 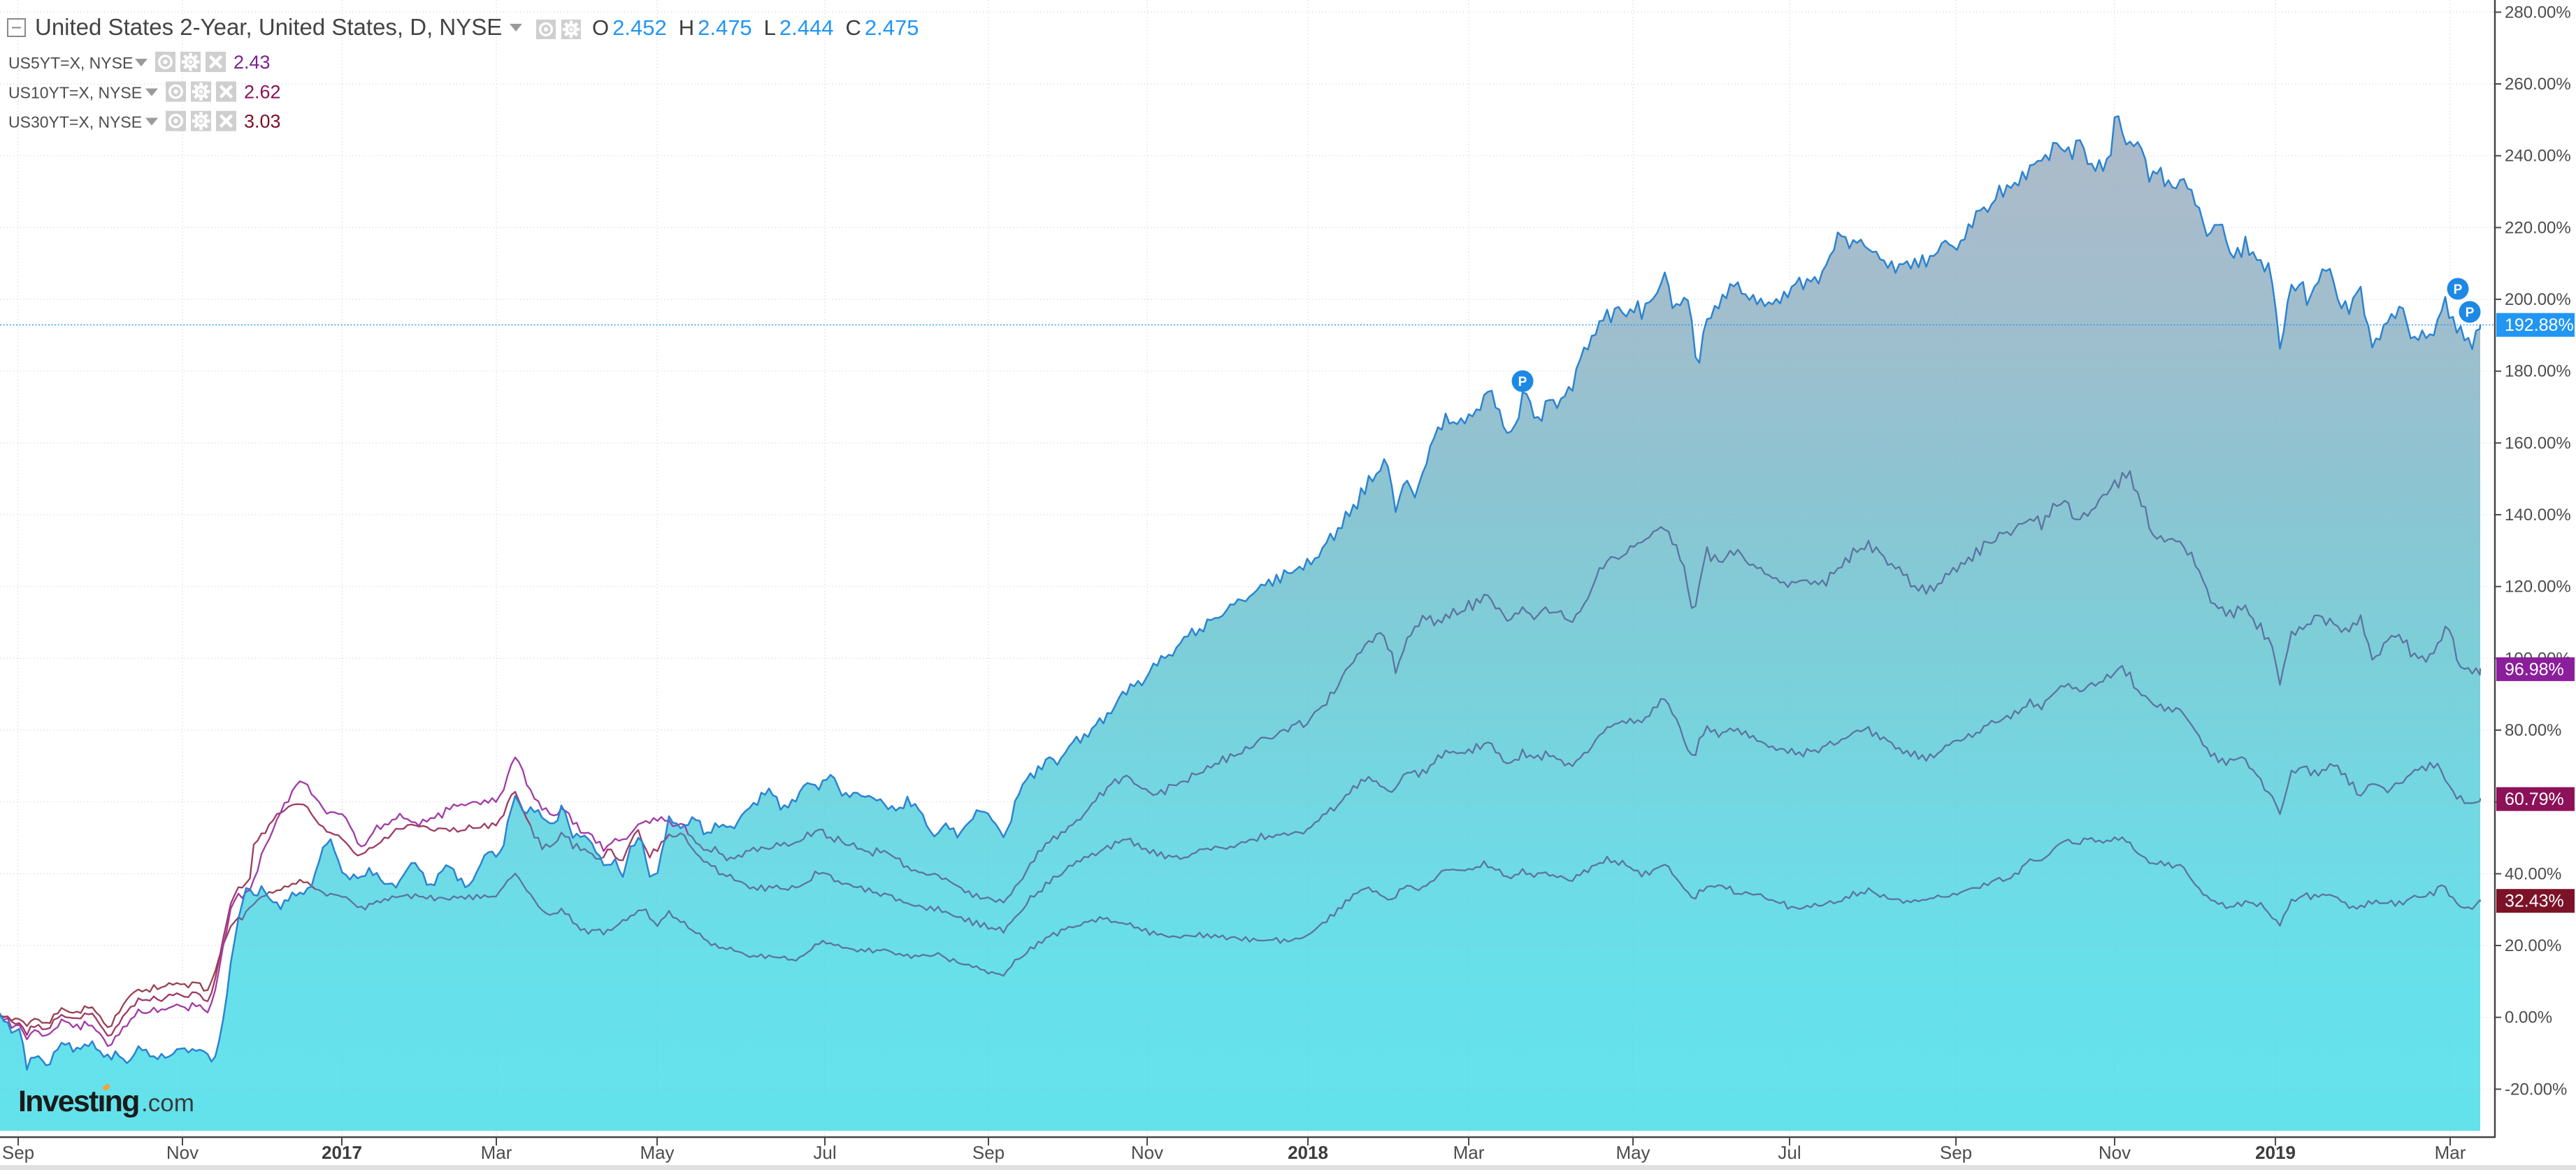 I want to click on svg-text: 0.00%, so click(x=2528, y=1017).